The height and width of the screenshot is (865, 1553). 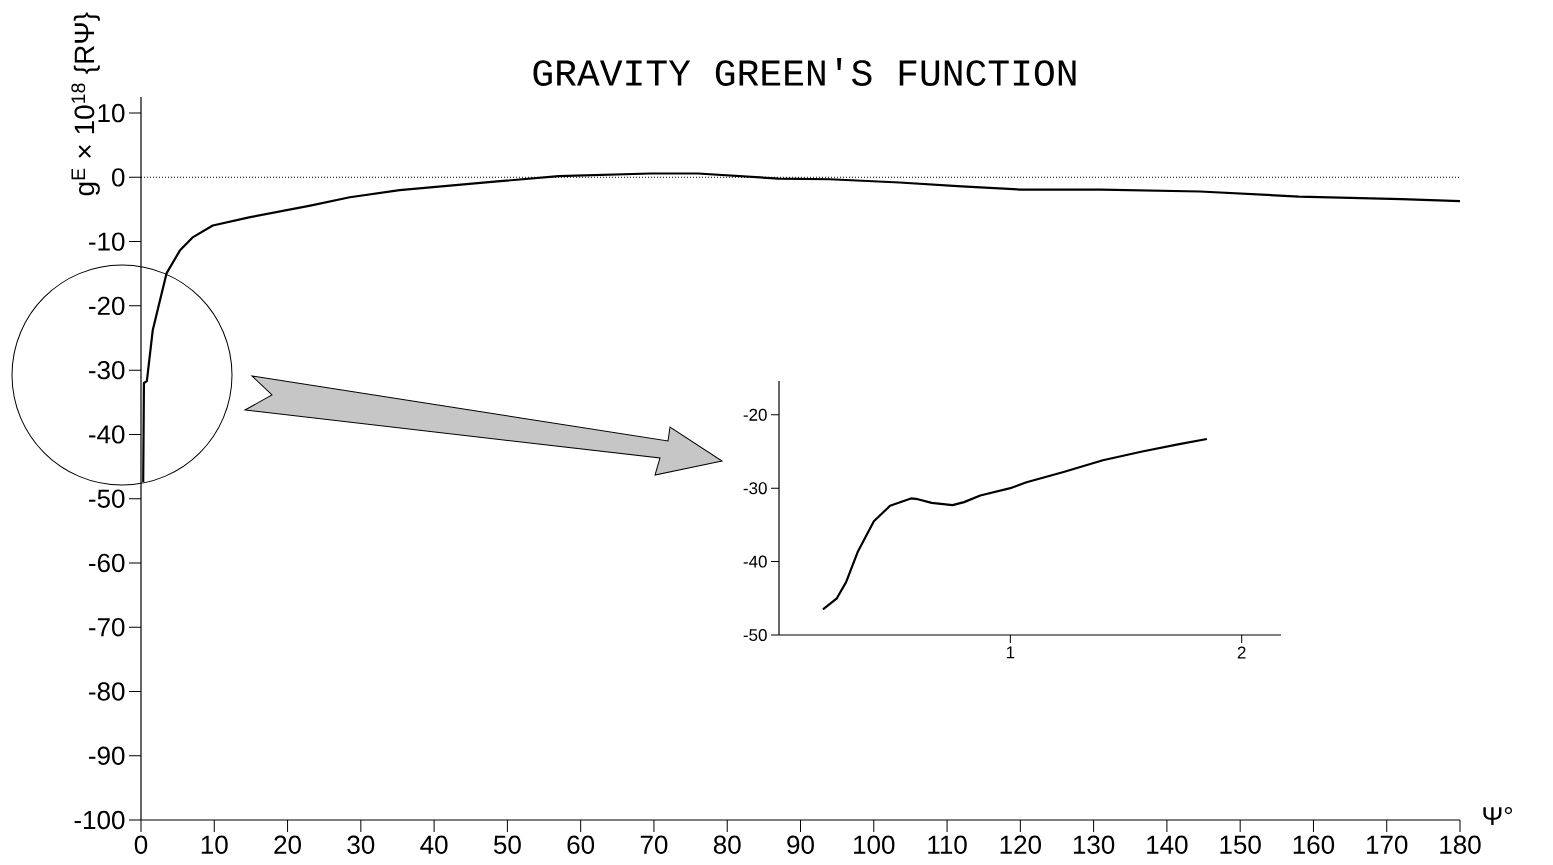 What do you see at coordinates (804, 72) in the screenshot?
I see `chart-title: GRAVITY GREEN'S FUNCTION` at bounding box center [804, 72].